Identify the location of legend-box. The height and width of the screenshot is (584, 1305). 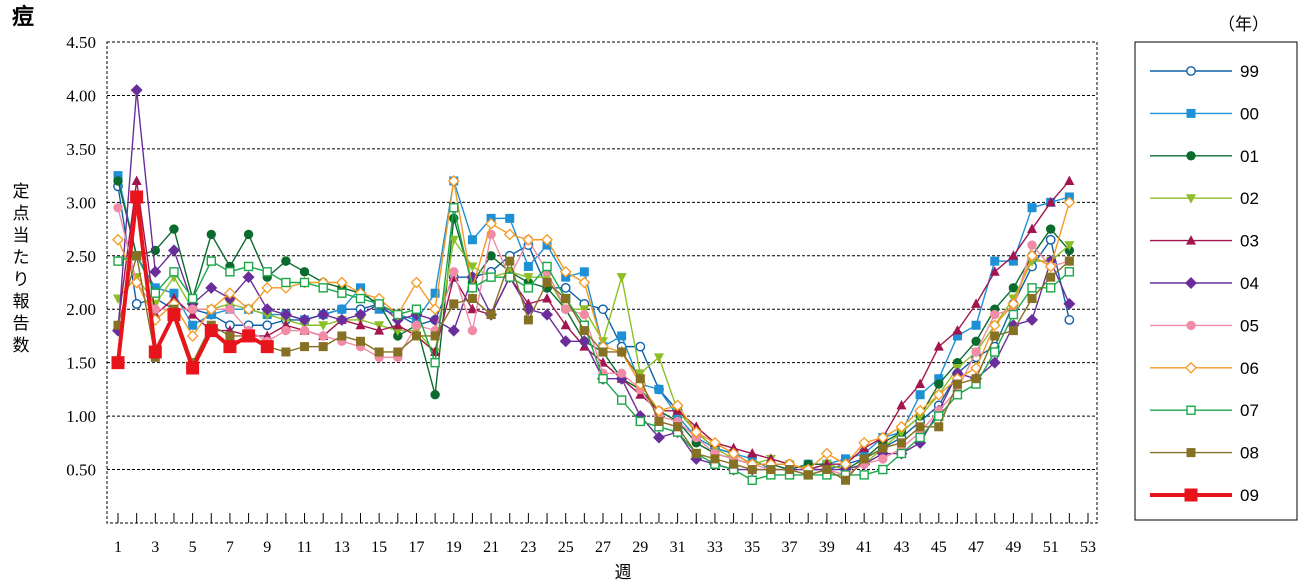
(1216, 281).